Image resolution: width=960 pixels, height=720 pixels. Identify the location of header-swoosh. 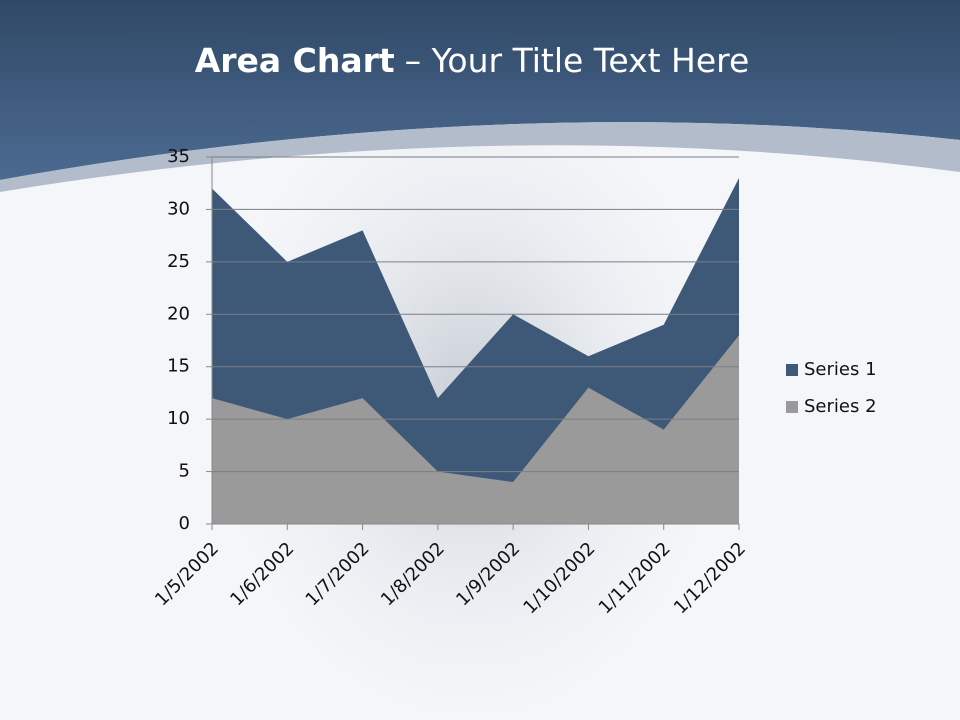
(480, 157).